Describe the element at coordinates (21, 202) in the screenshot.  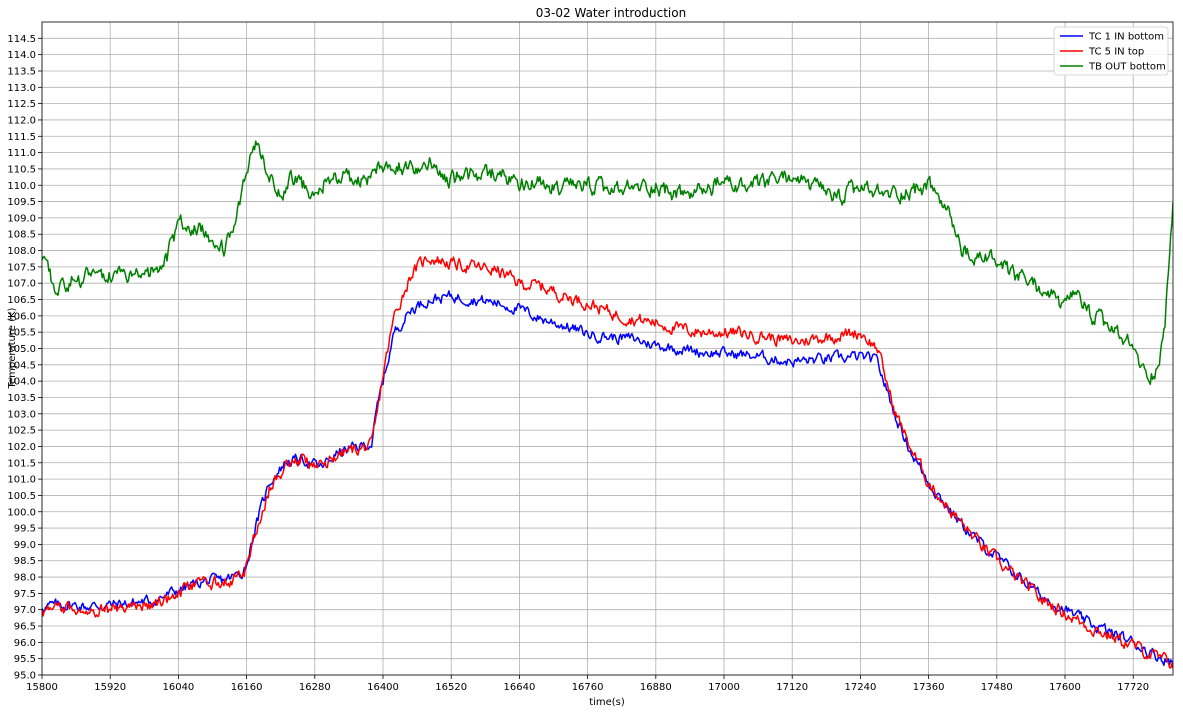
I see `y-tick-label: 109.5` at that location.